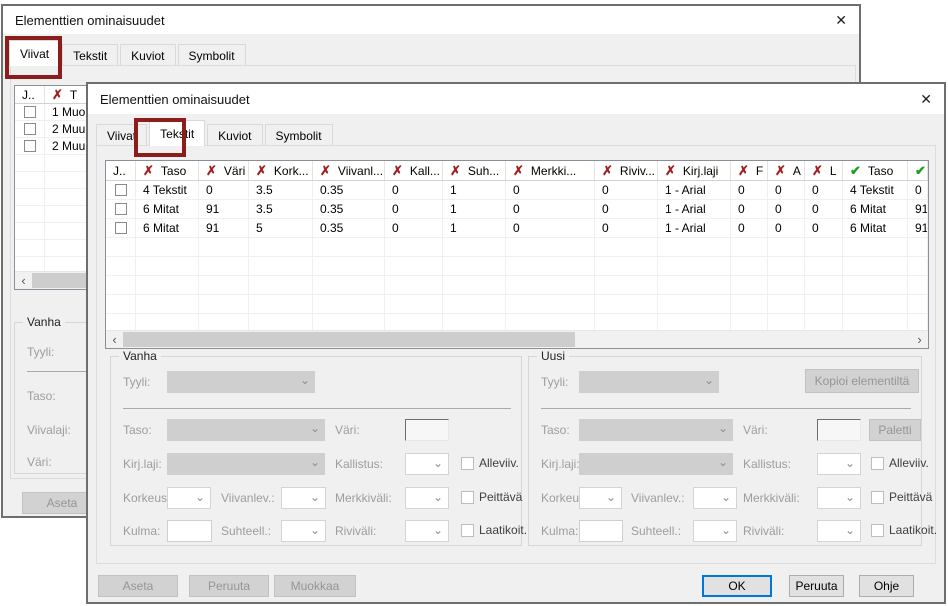 The image size is (948, 606). Describe the element at coordinates (315, 586) in the screenshot. I see `muokkaa-button: Muokkaa` at that location.